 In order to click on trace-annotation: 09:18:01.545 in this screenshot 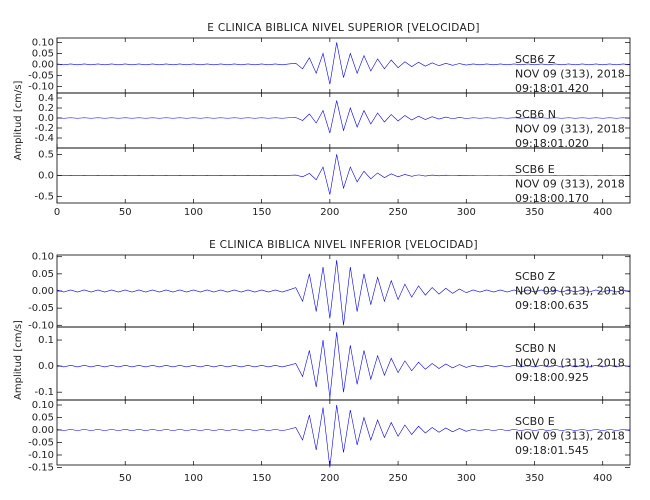, I will do `click(552, 450)`.